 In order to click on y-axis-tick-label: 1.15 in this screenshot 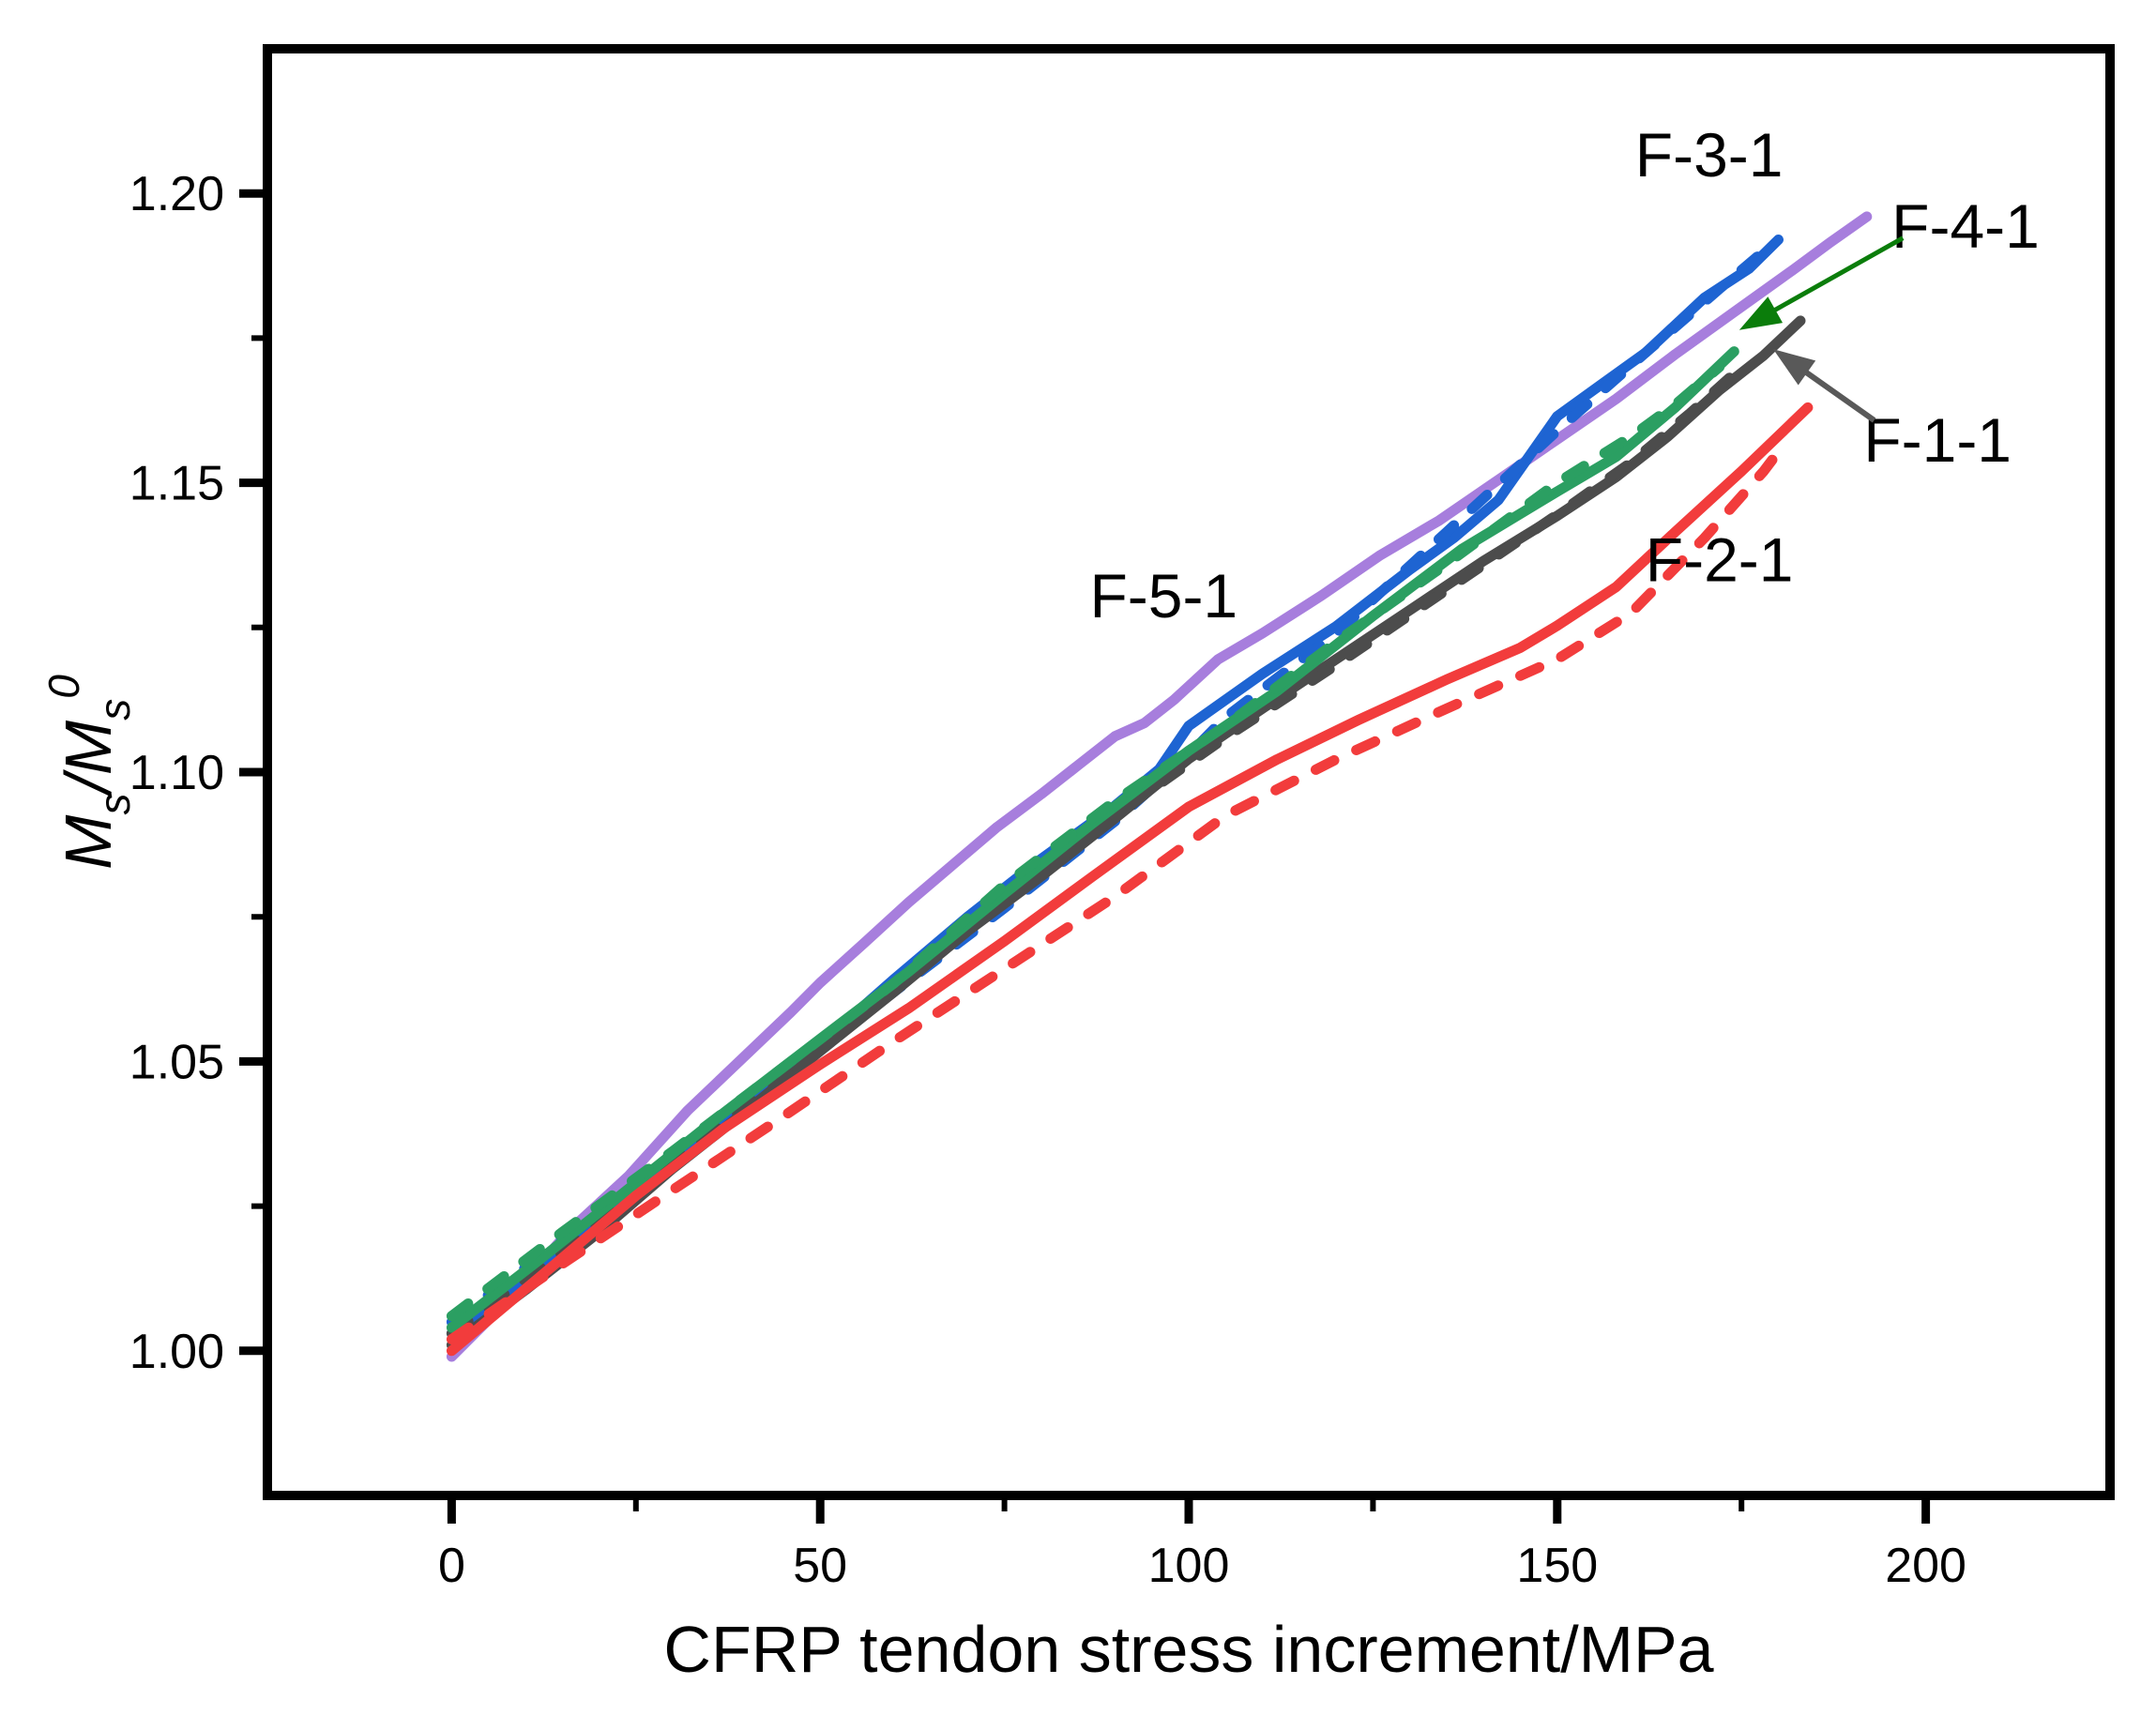, I will do `click(176, 484)`.